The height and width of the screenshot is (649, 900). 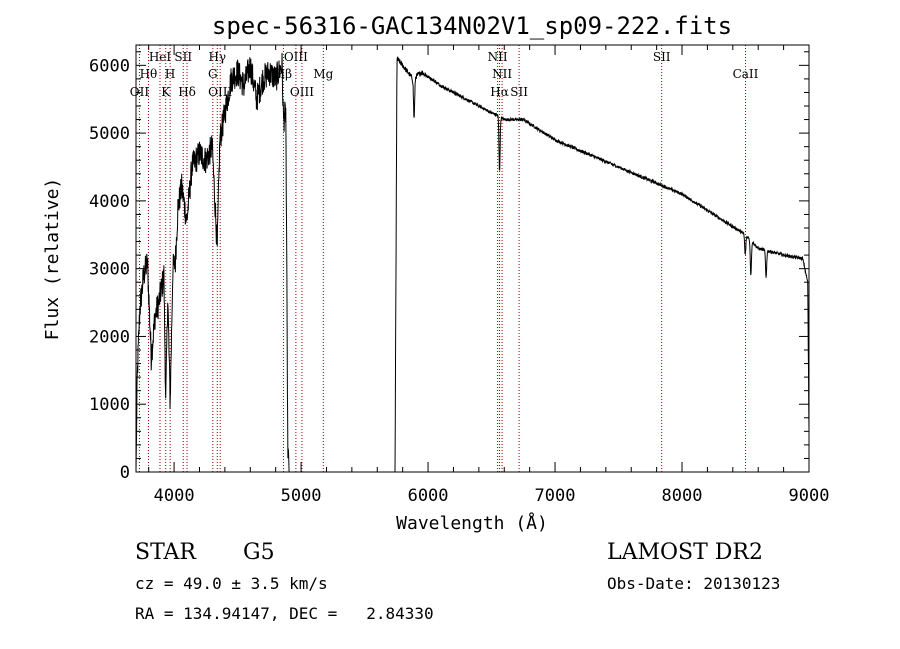 I want to click on x-tick-label-4000: 4000, so click(x=174, y=496).